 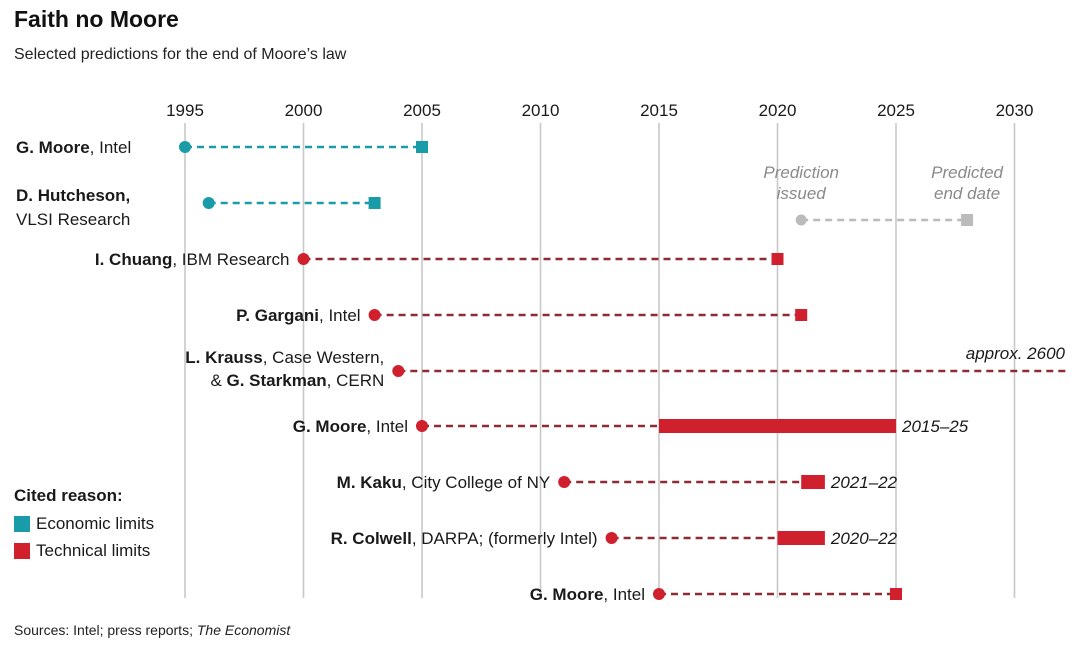 I want to click on key-issued-label: Prediction issued, so click(x=801, y=183).